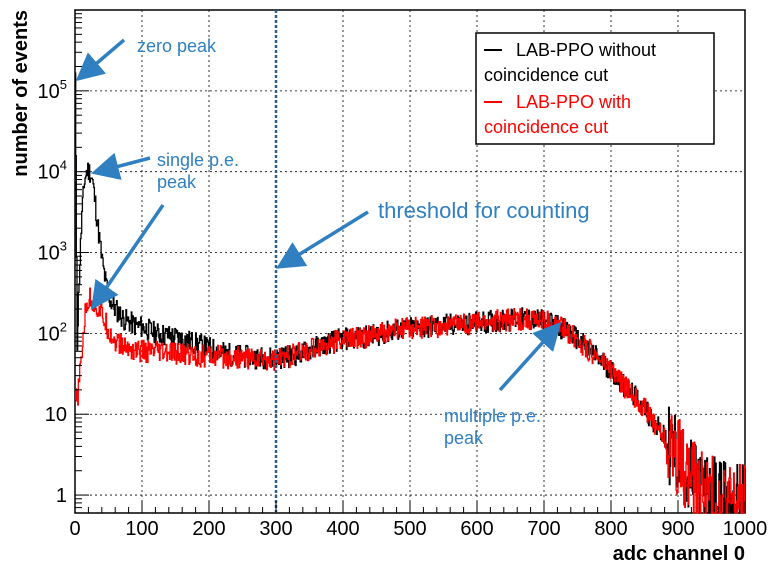 The image size is (778, 571). What do you see at coordinates (61, 496) in the screenshot?
I see `y-tick-label: 1` at bounding box center [61, 496].